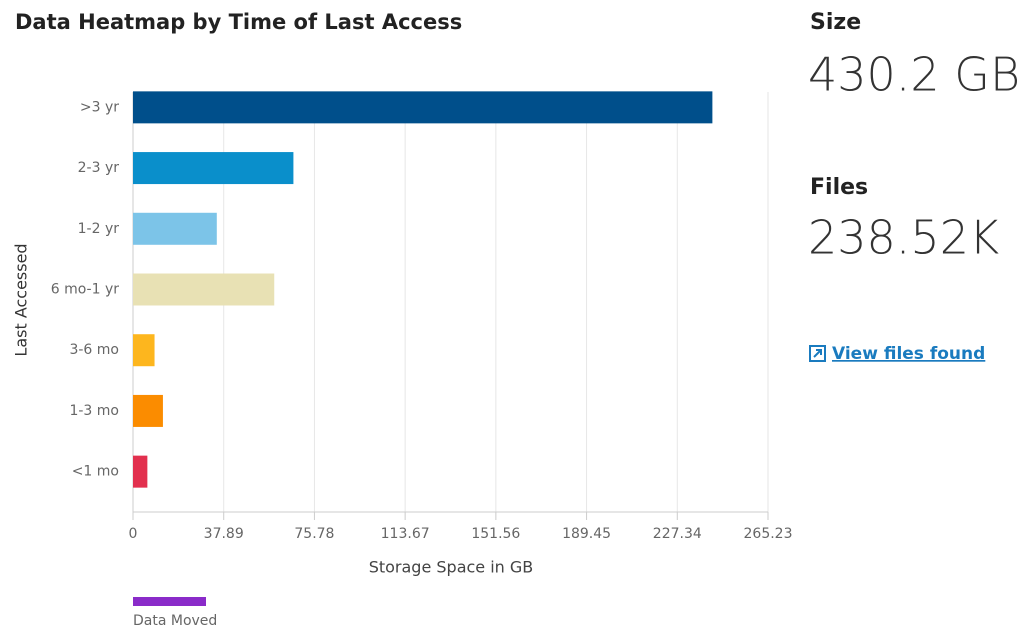  What do you see at coordinates (95, 472) in the screenshot?
I see `y-tick-label: <1 mo` at bounding box center [95, 472].